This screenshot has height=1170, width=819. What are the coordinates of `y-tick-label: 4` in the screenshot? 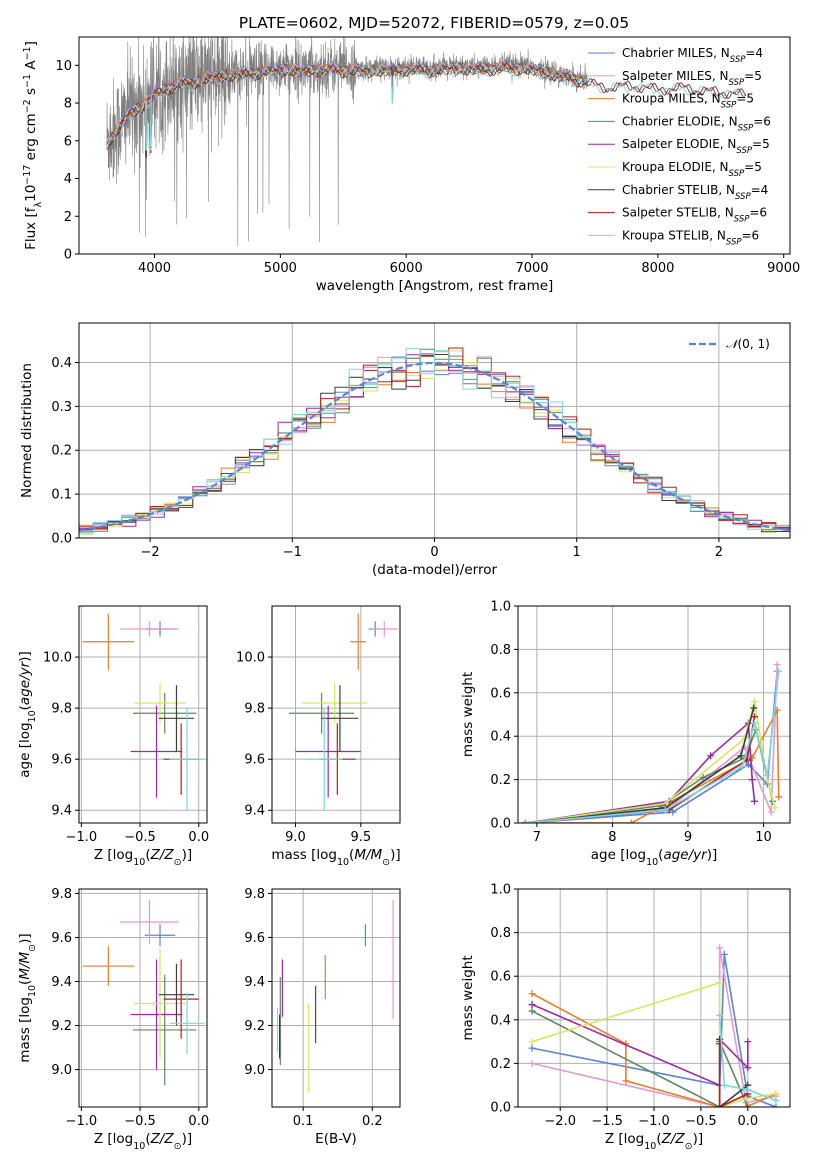 It's located at (68, 179).